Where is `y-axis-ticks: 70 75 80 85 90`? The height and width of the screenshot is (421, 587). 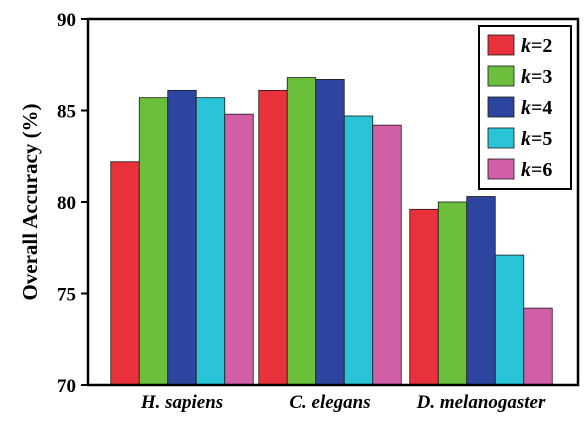
y-axis-ticks: 70 75 80 85 90 is located at coordinates (72, 203).